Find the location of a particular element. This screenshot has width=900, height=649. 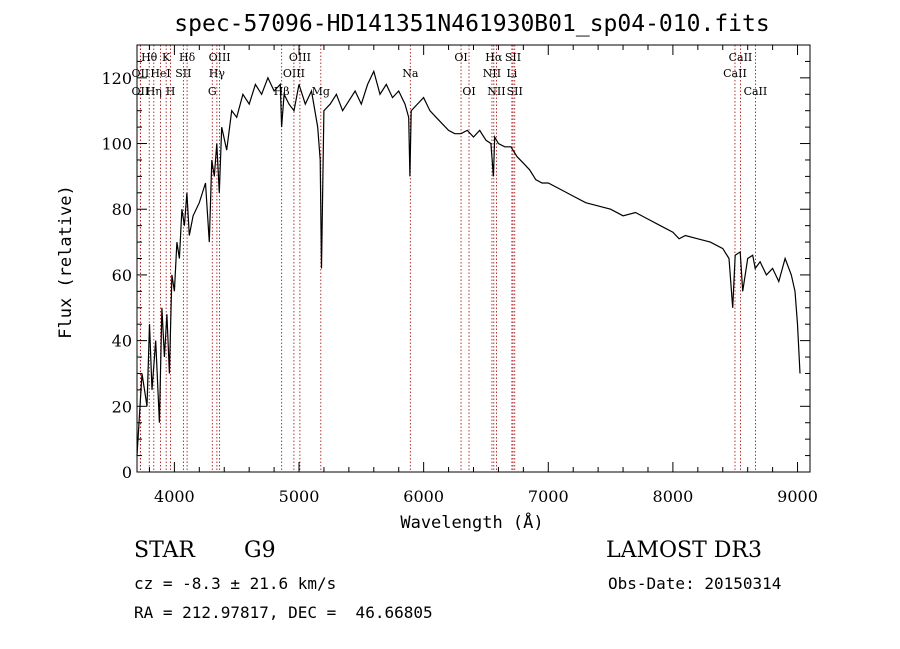

spectral-line-label: Na is located at coordinates (410, 73).